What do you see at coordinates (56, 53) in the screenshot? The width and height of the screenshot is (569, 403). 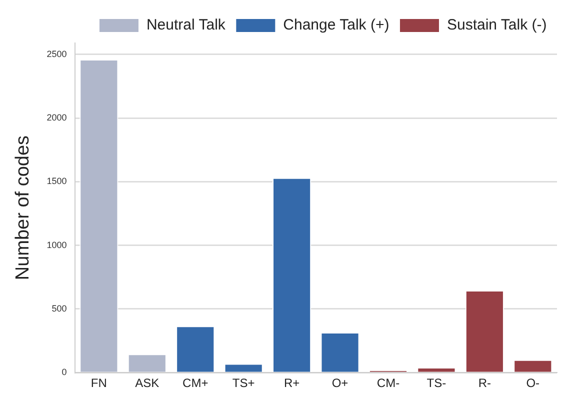 I see `y-tick-label: 2500` at bounding box center [56, 53].